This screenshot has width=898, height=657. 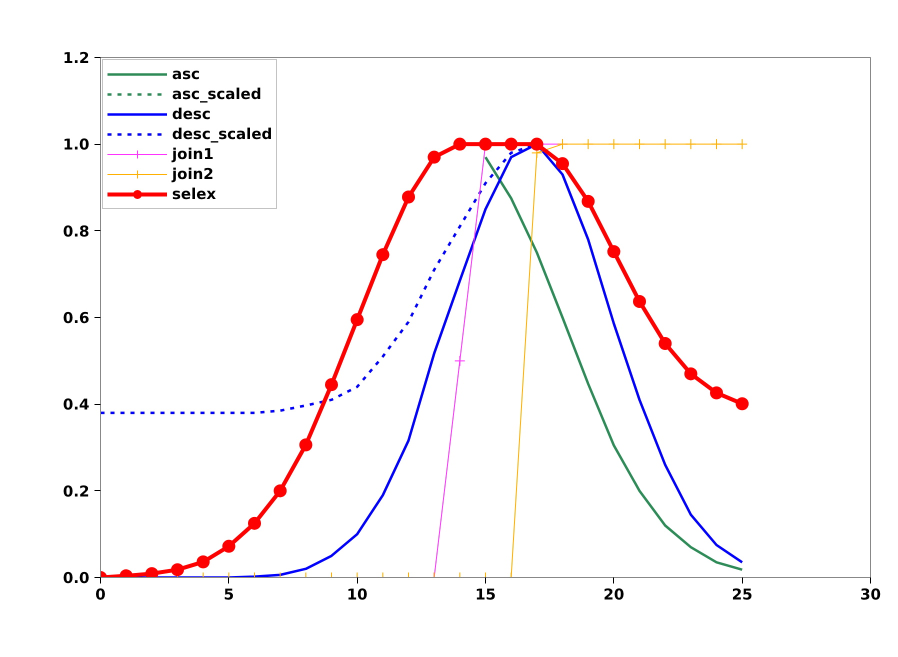 I want to click on y-tick-label: 0.0, so click(x=76, y=578).